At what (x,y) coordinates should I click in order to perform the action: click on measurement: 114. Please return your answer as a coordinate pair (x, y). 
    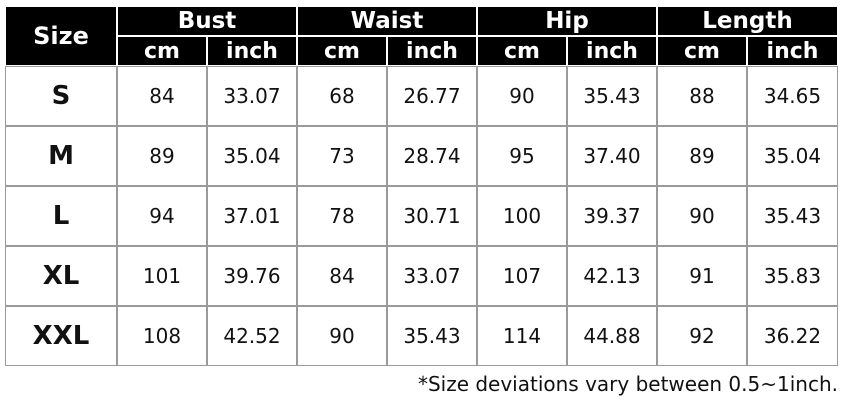
    Looking at the image, I should click on (522, 336).